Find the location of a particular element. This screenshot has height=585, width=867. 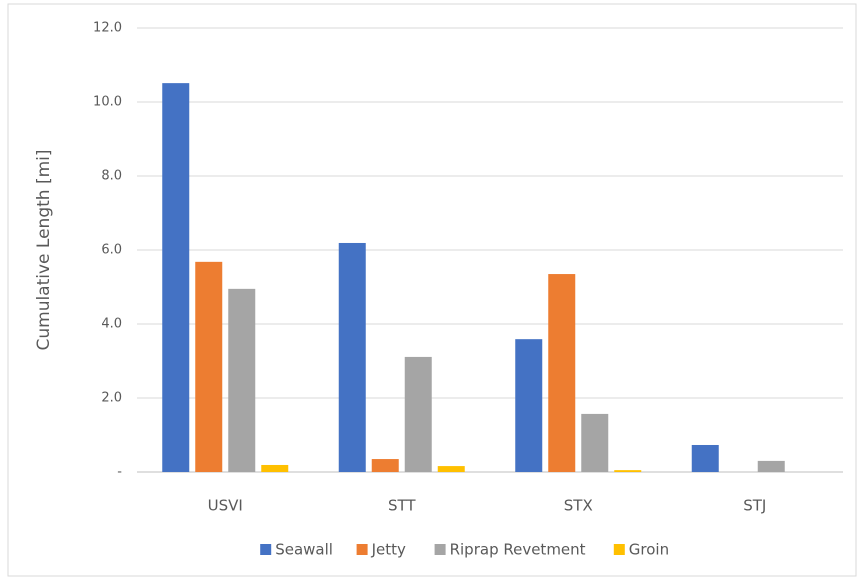

y-tick-label: 12.0 is located at coordinates (107, 28).